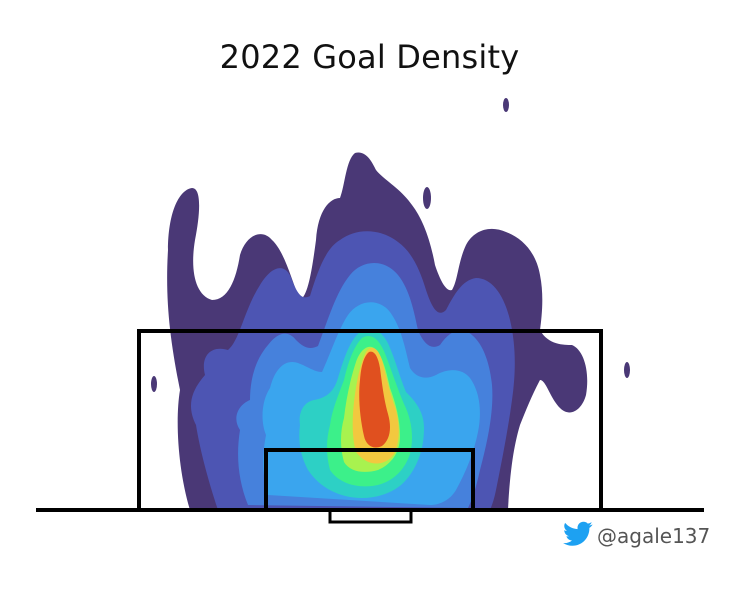 Image resolution: width=739 pixels, height=605 pixels. I want to click on goal-mouth, so click(370, 517).